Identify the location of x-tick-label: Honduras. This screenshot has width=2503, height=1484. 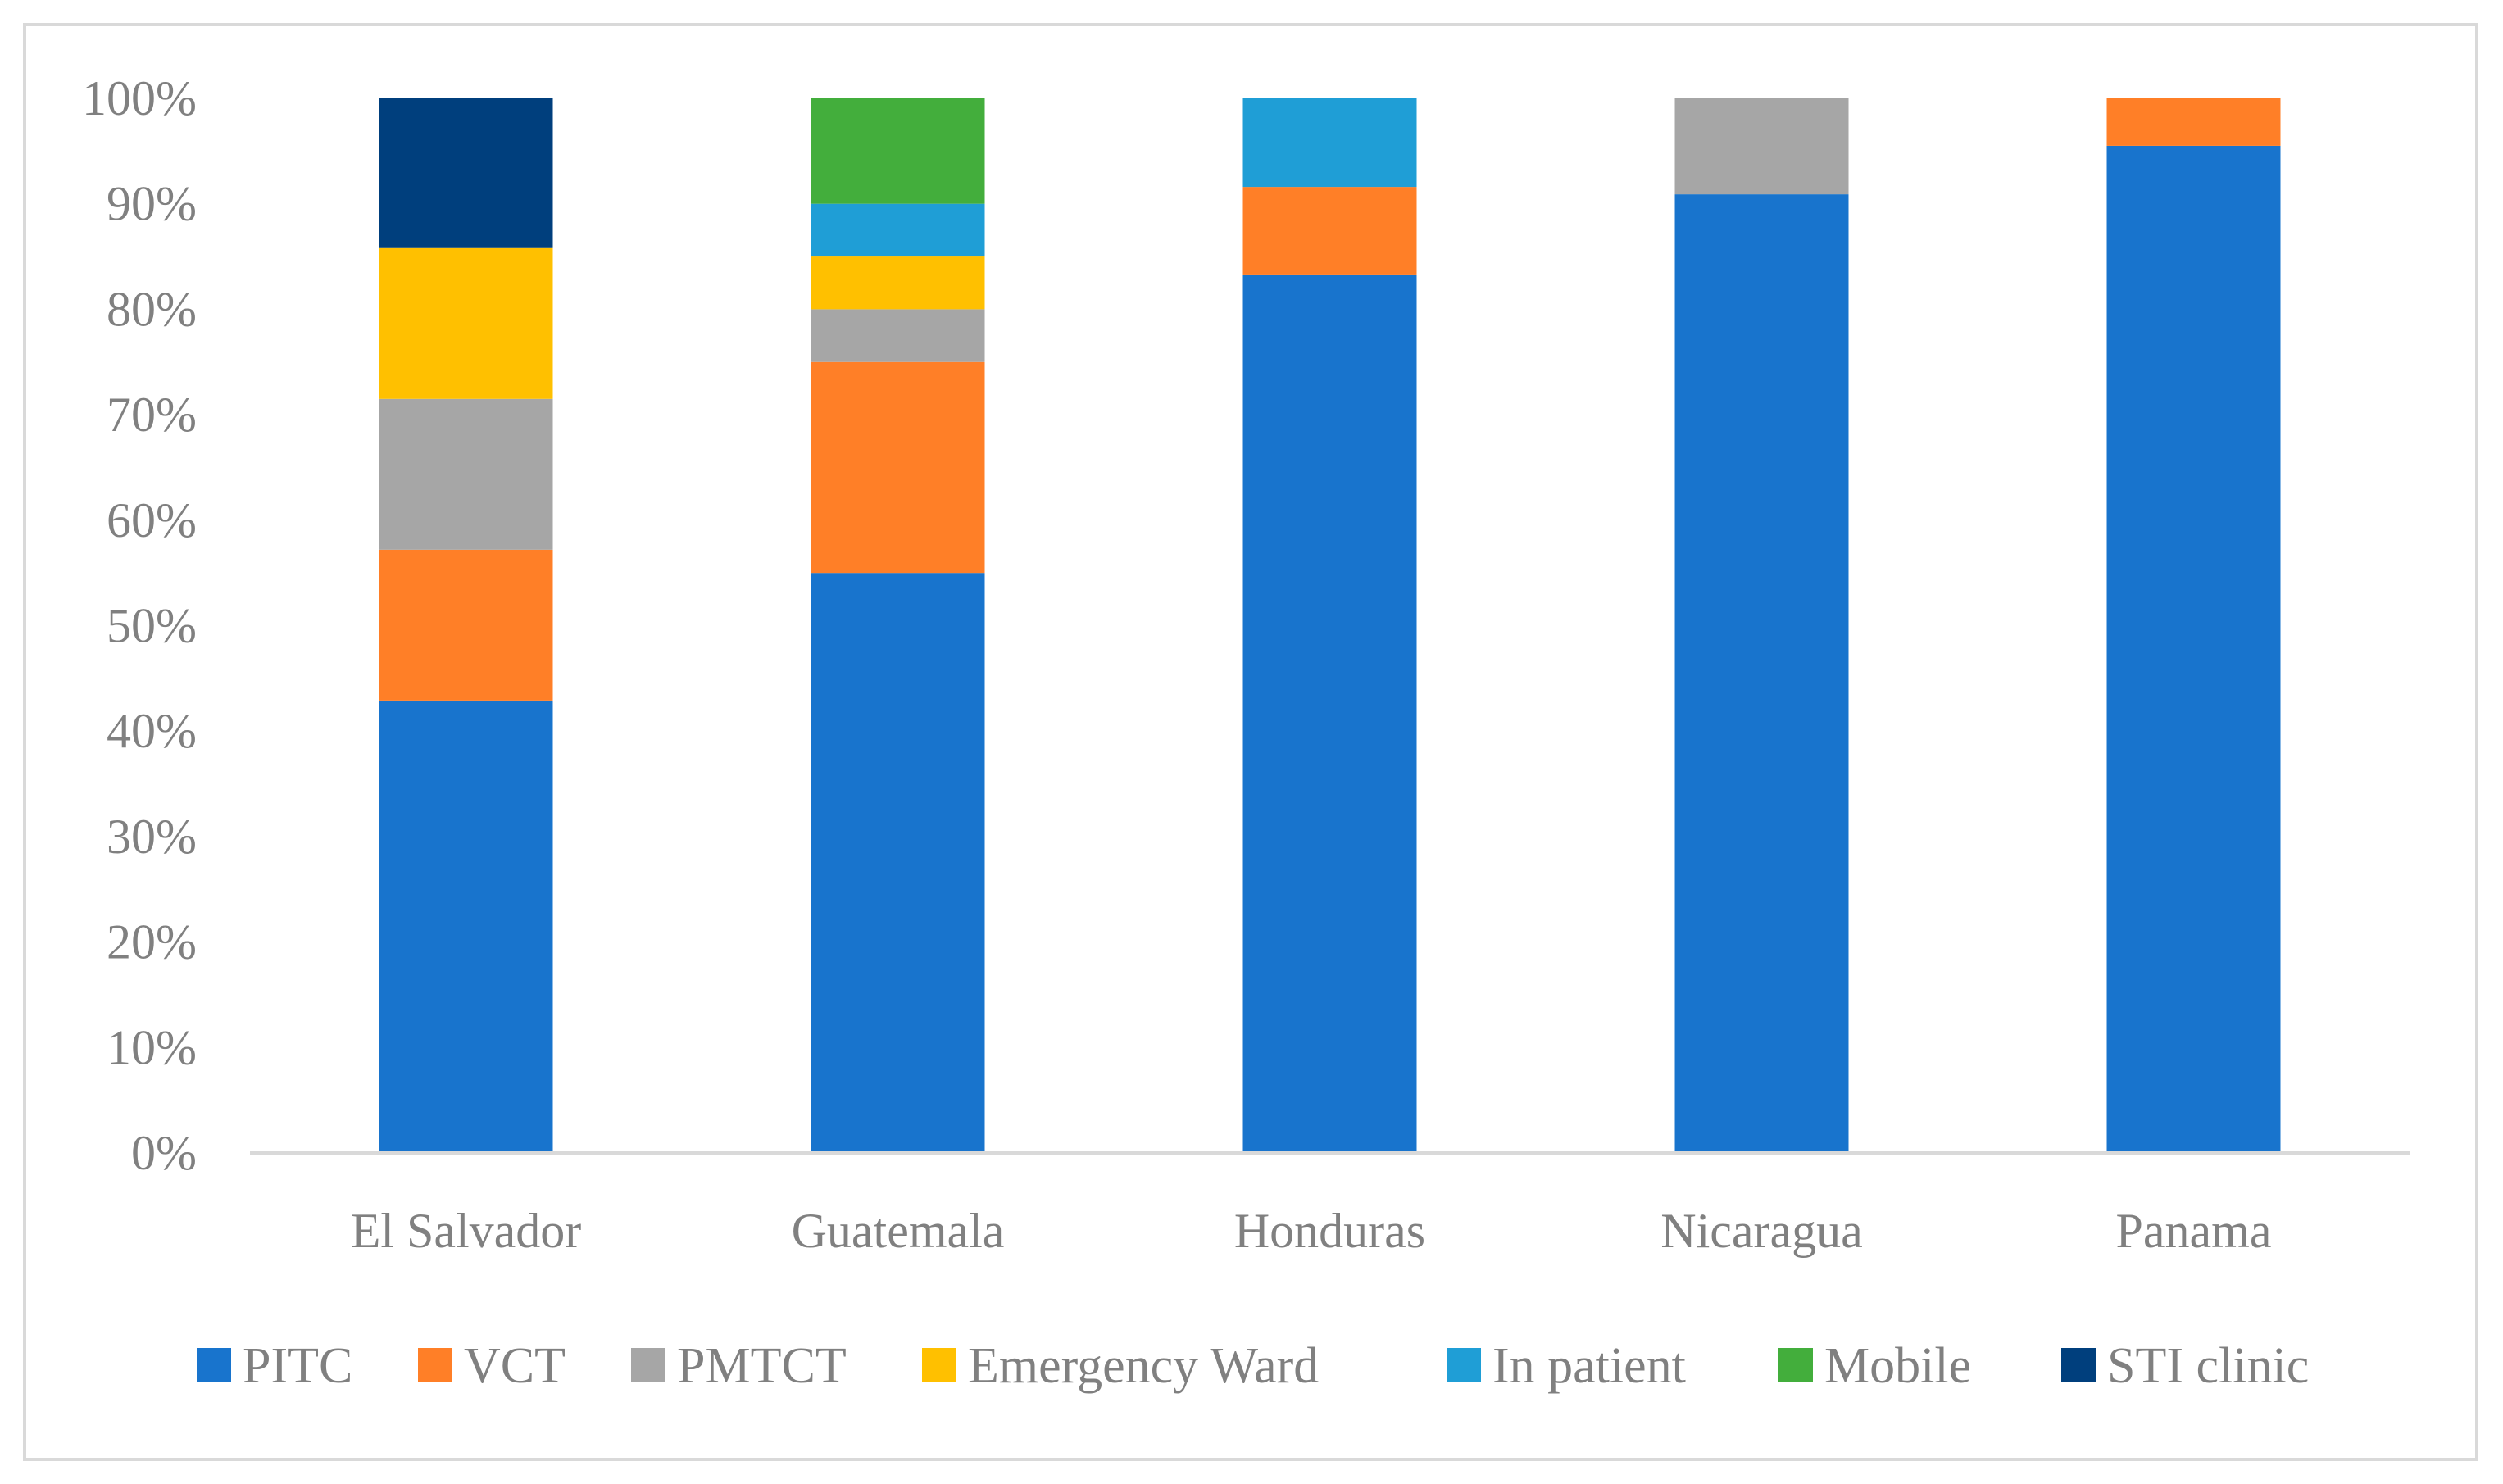
(1329, 1231).